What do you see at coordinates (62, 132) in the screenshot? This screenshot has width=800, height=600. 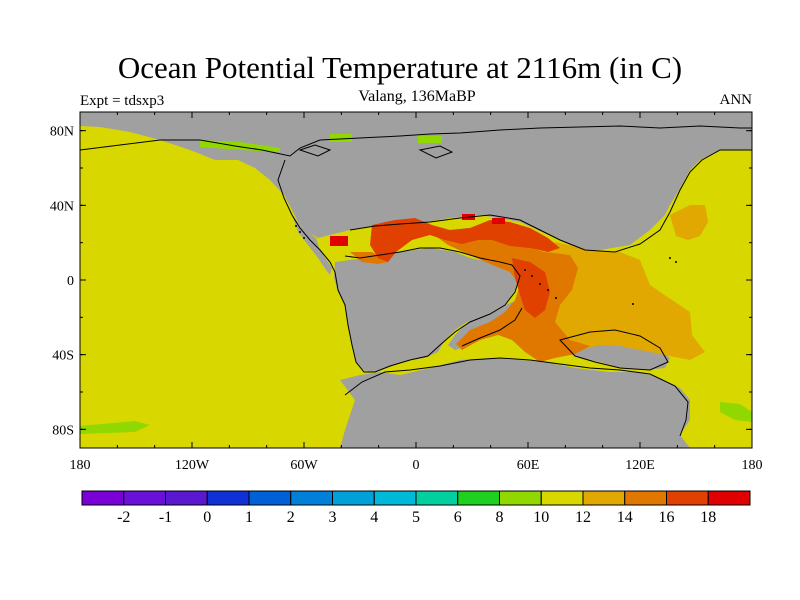 I see `y-tick-label: 80N` at bounding box center [62, 132].